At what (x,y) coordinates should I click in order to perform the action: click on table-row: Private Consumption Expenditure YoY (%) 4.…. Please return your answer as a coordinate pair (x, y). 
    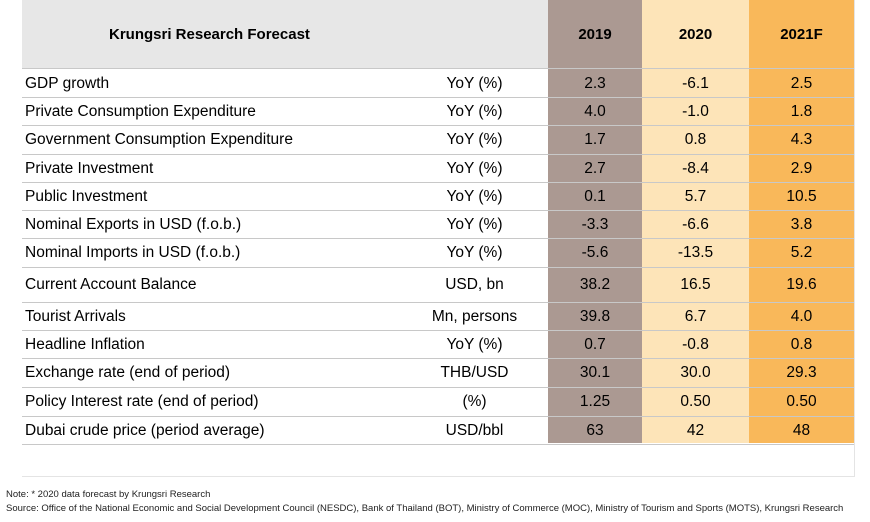
    Looking at the image, I should click on (438, 112).